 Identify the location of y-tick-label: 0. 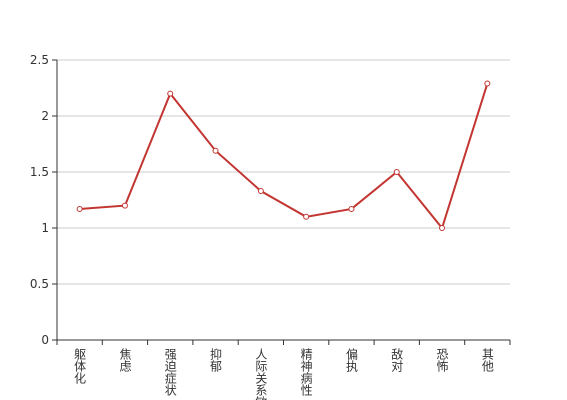
(45, 340).